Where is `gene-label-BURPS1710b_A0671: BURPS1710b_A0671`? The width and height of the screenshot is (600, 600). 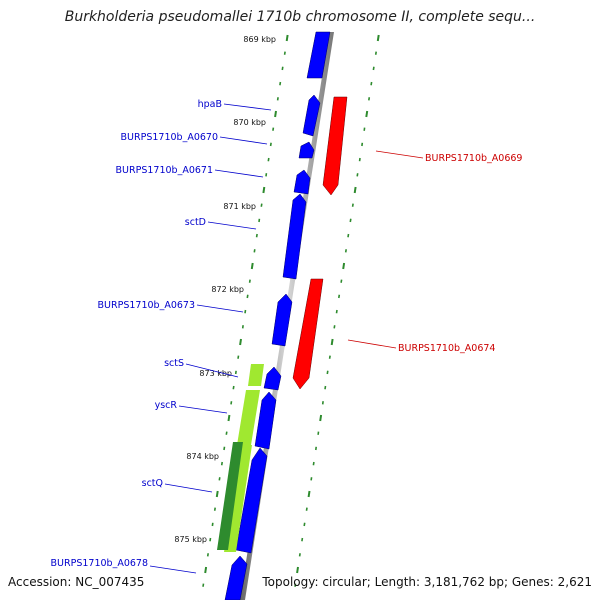 gene-label-BURPS1710b_A0671: BURPS1710b_A0671 is located at coordinates (164, 170).